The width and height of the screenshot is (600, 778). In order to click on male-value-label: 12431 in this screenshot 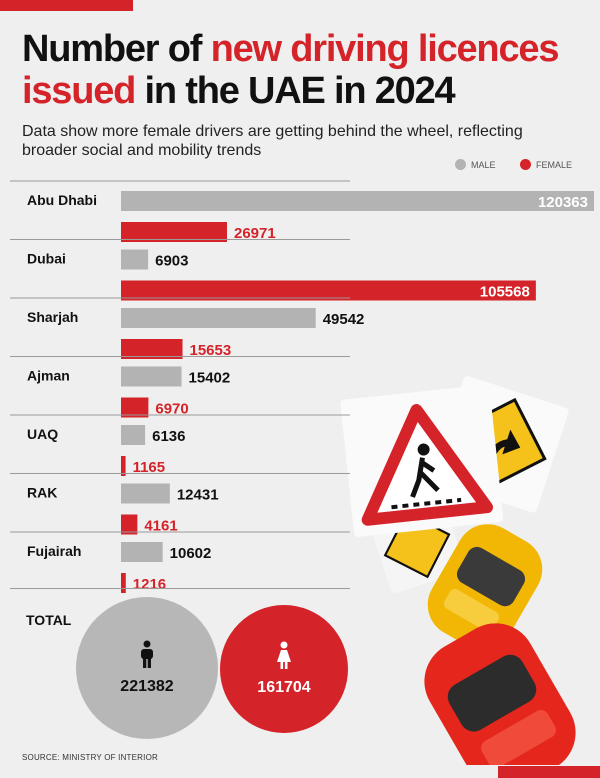, I will do `click(198, 495)`.